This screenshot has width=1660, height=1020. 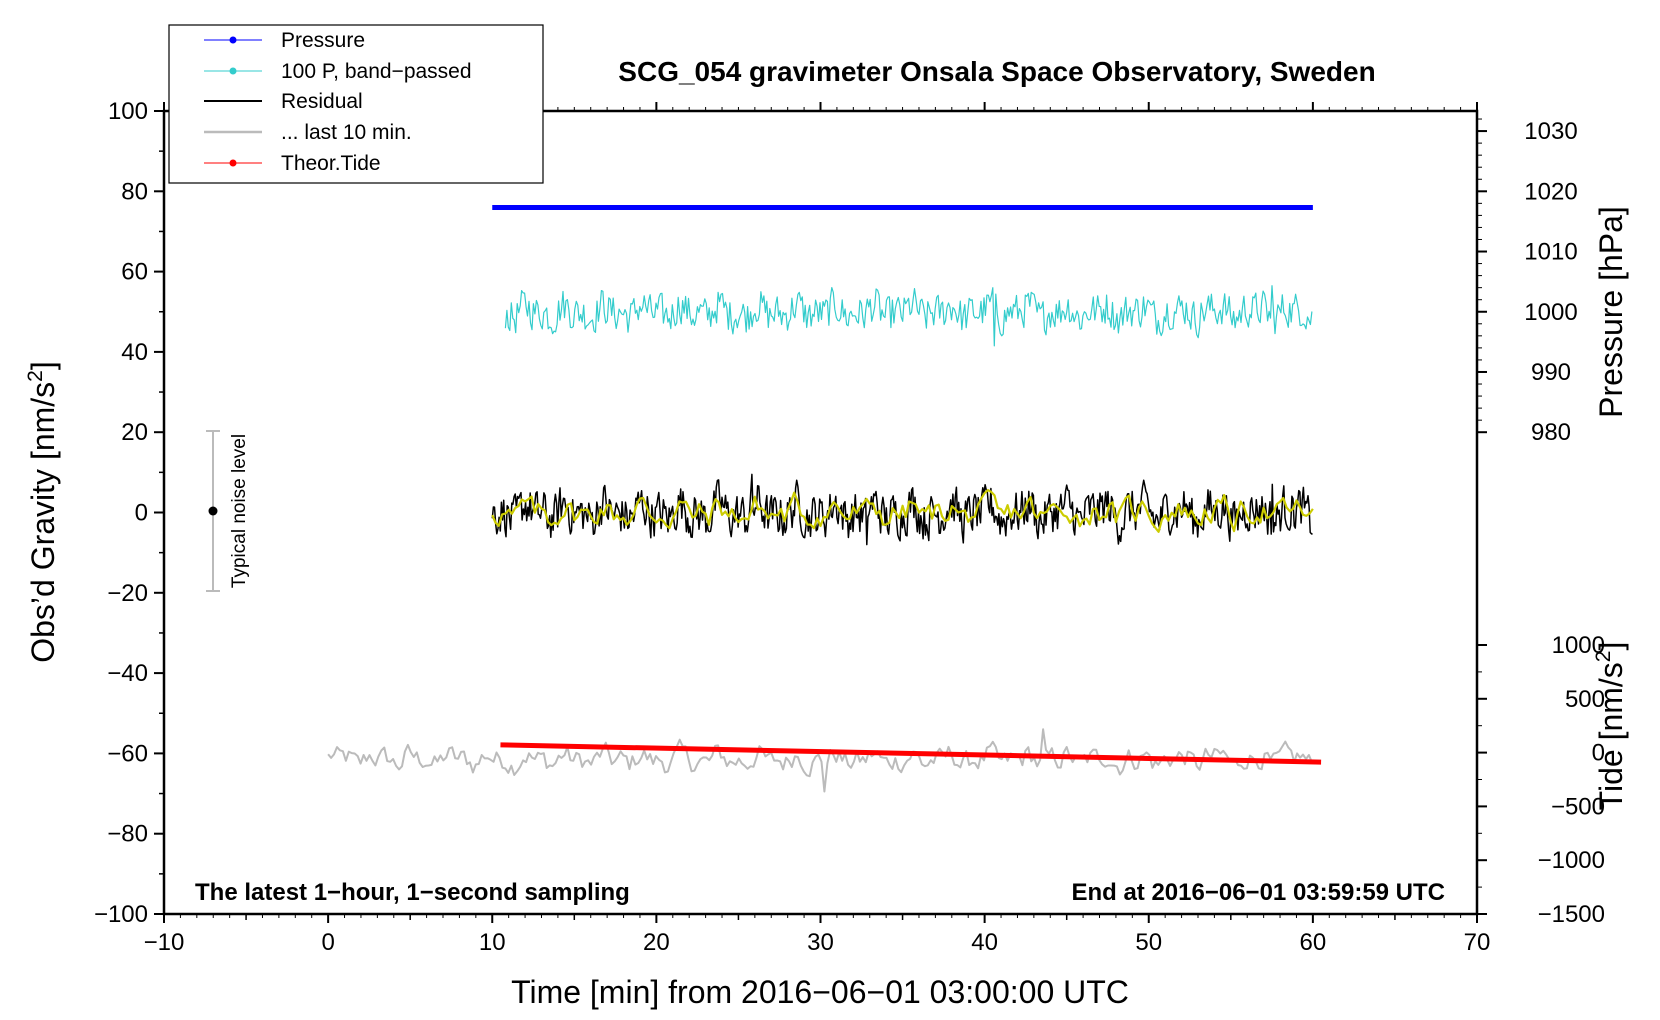 I want to click on y-axis-title-left: Obs’d Gravity [nm/s2], so click(x=42, y=512).